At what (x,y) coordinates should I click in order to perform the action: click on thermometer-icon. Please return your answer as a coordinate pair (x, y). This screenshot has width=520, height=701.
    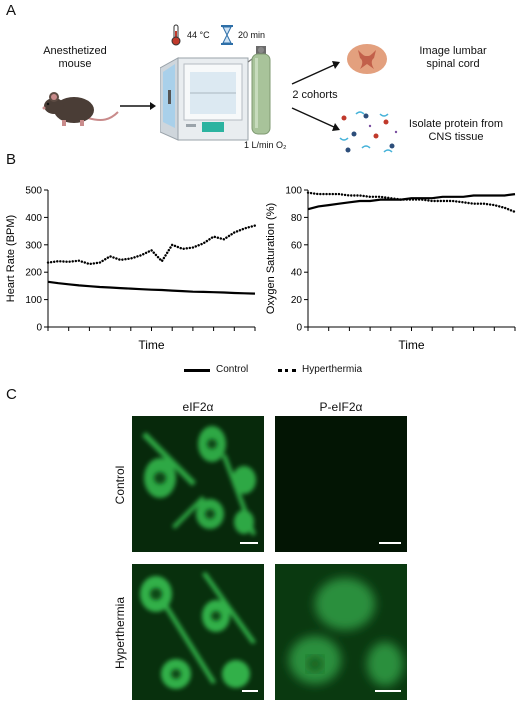
    Looking at the image, I should click on (176, 35).